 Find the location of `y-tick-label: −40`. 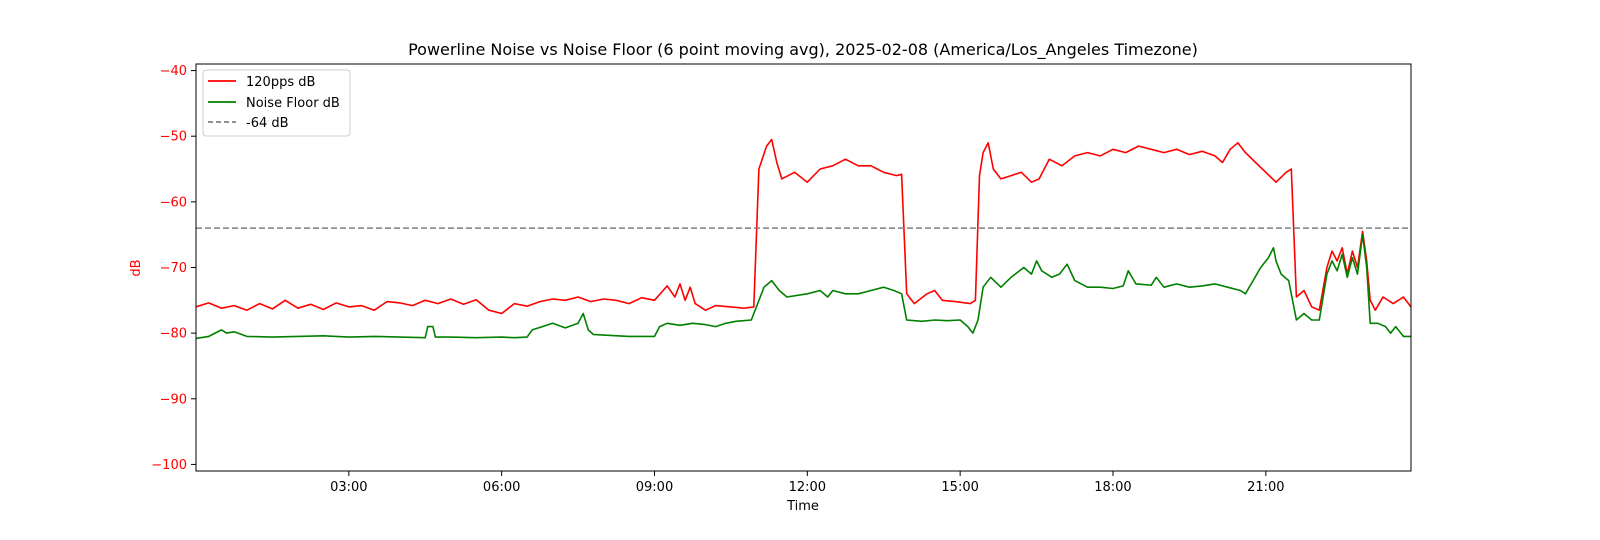

y-tick-label: −40 is located at coordinates (173, 71).